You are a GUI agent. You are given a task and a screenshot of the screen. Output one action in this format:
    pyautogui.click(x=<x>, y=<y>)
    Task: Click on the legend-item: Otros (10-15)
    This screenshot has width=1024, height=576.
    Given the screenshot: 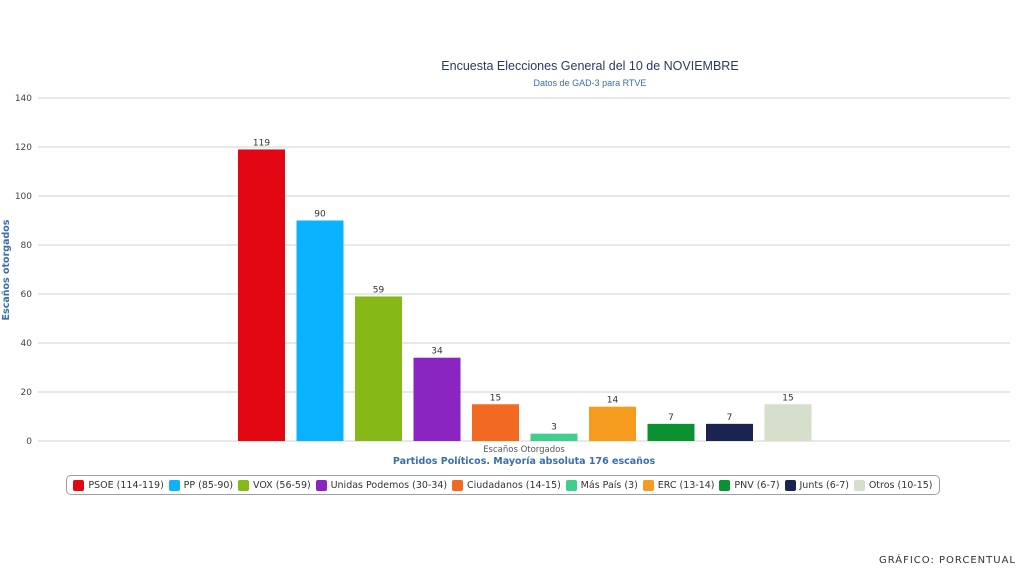 What is the action you would take?
    pyautogui.click(x=893, y=485)
    